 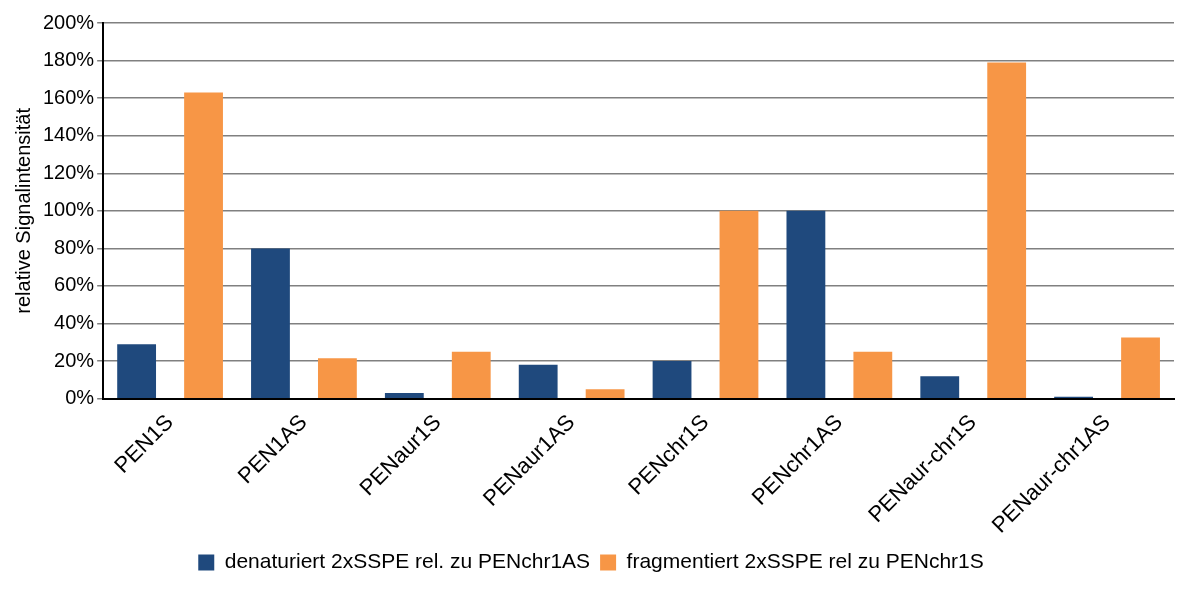 I want to click on legend-label: denaturiert 2xSSPE rel. zu PENchr1AS, so click(x=407, y=561).